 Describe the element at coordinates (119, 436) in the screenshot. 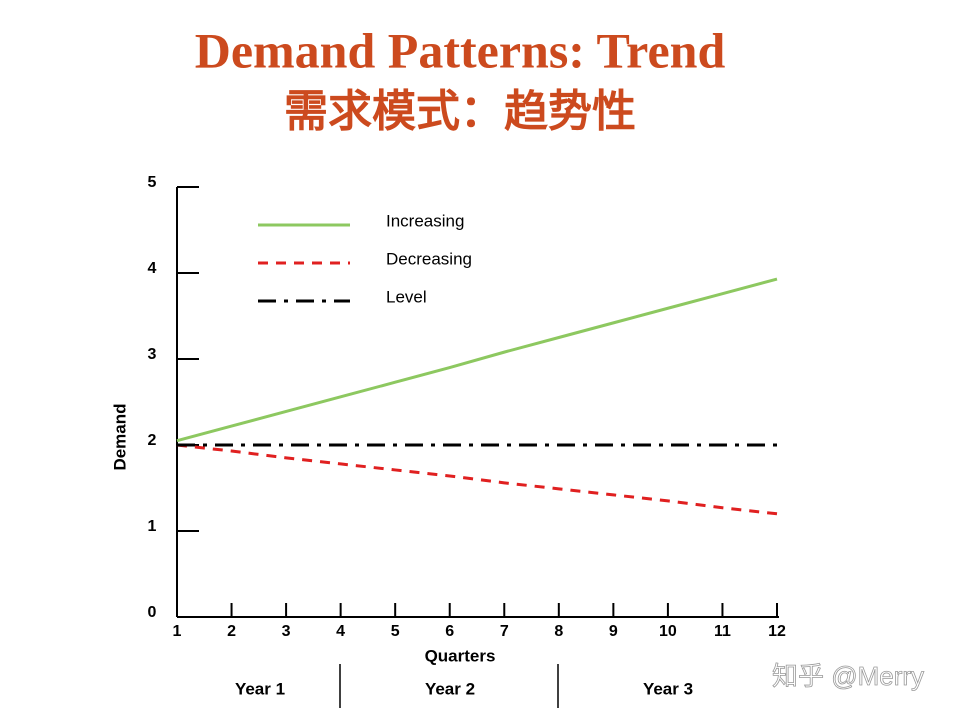

I see `y-axis-label: Demand` at that location.